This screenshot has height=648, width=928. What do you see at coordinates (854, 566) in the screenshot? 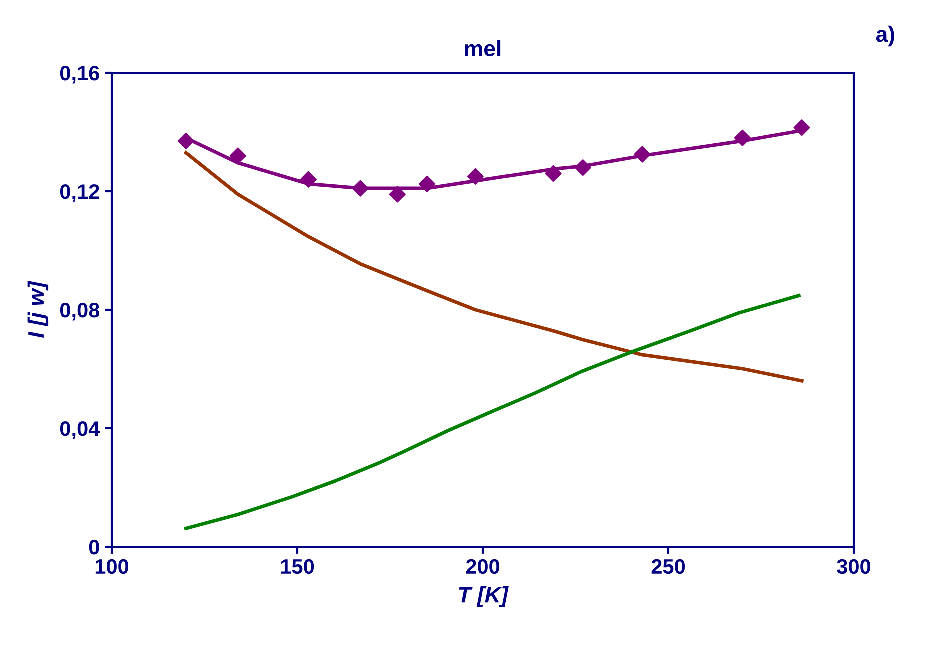
I see `x-tick-label: 300` at bounding box center [854, 566].